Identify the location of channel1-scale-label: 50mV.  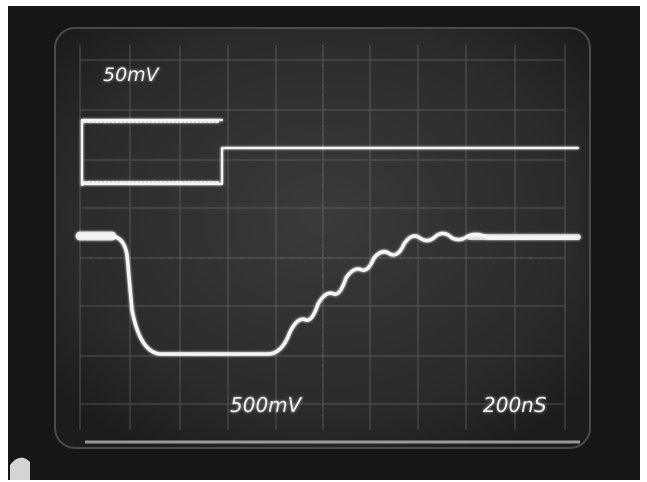
(131, 75).